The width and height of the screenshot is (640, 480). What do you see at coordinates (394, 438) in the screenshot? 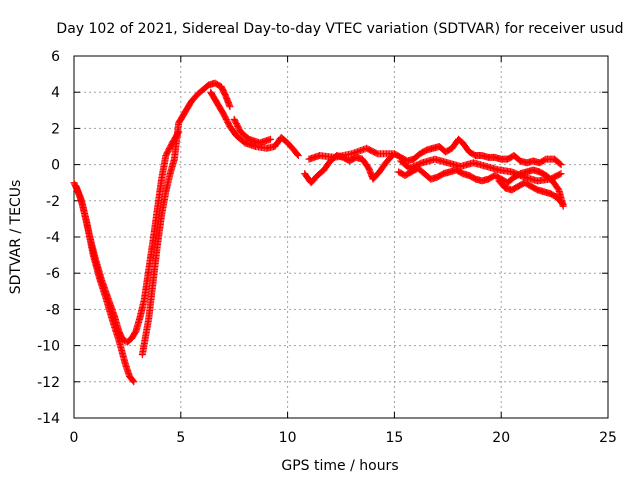
I see `x-tick-label: 15` at bounding box center [394, 438].